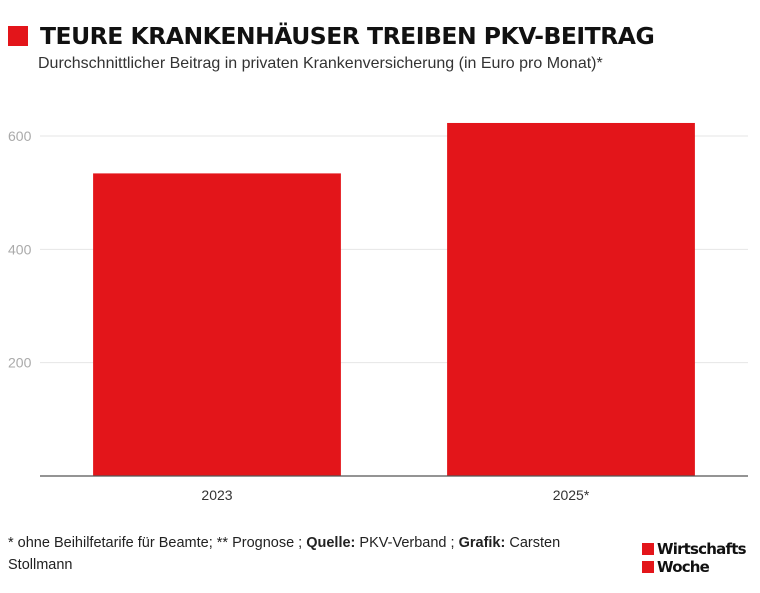 This screenshot has width=760, height=593. Describe the element at coordinates (702, 549) in the screenshot. I see `logo-text-1: Wirtschafts` at that location.